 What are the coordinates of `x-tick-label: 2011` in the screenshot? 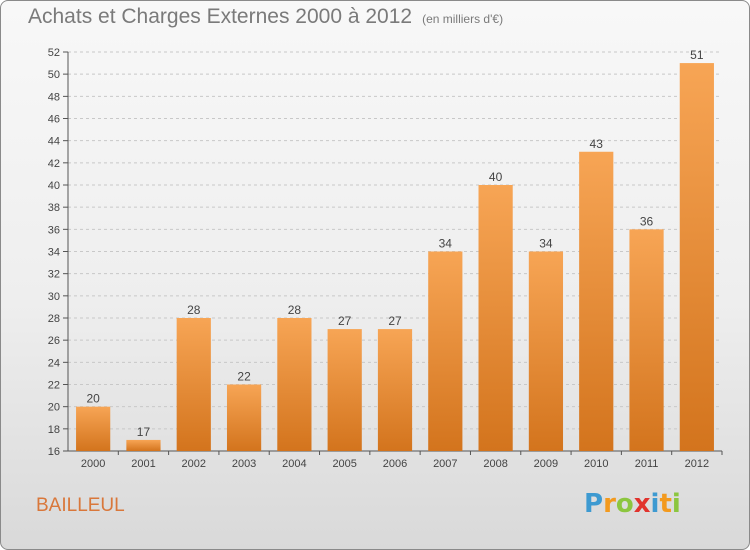 It's located at (647, 464).